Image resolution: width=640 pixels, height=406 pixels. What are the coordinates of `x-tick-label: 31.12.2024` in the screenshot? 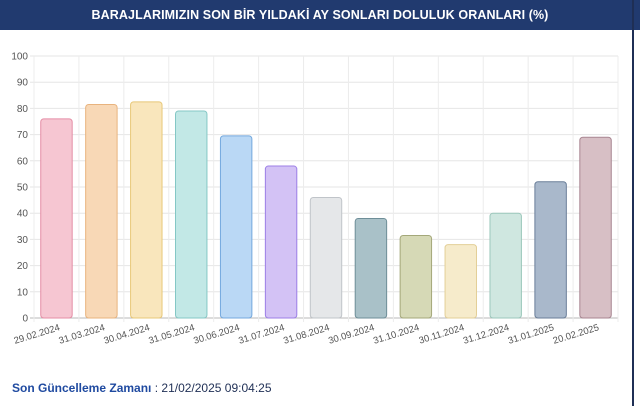 It's located at (486, 334).